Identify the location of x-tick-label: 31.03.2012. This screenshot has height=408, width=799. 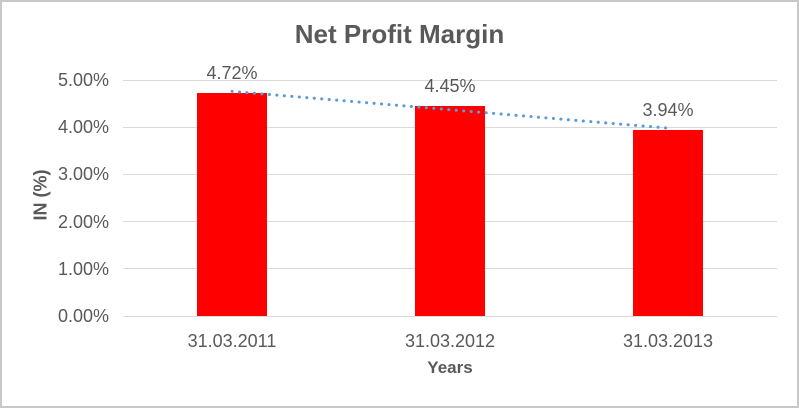
(450, 341).